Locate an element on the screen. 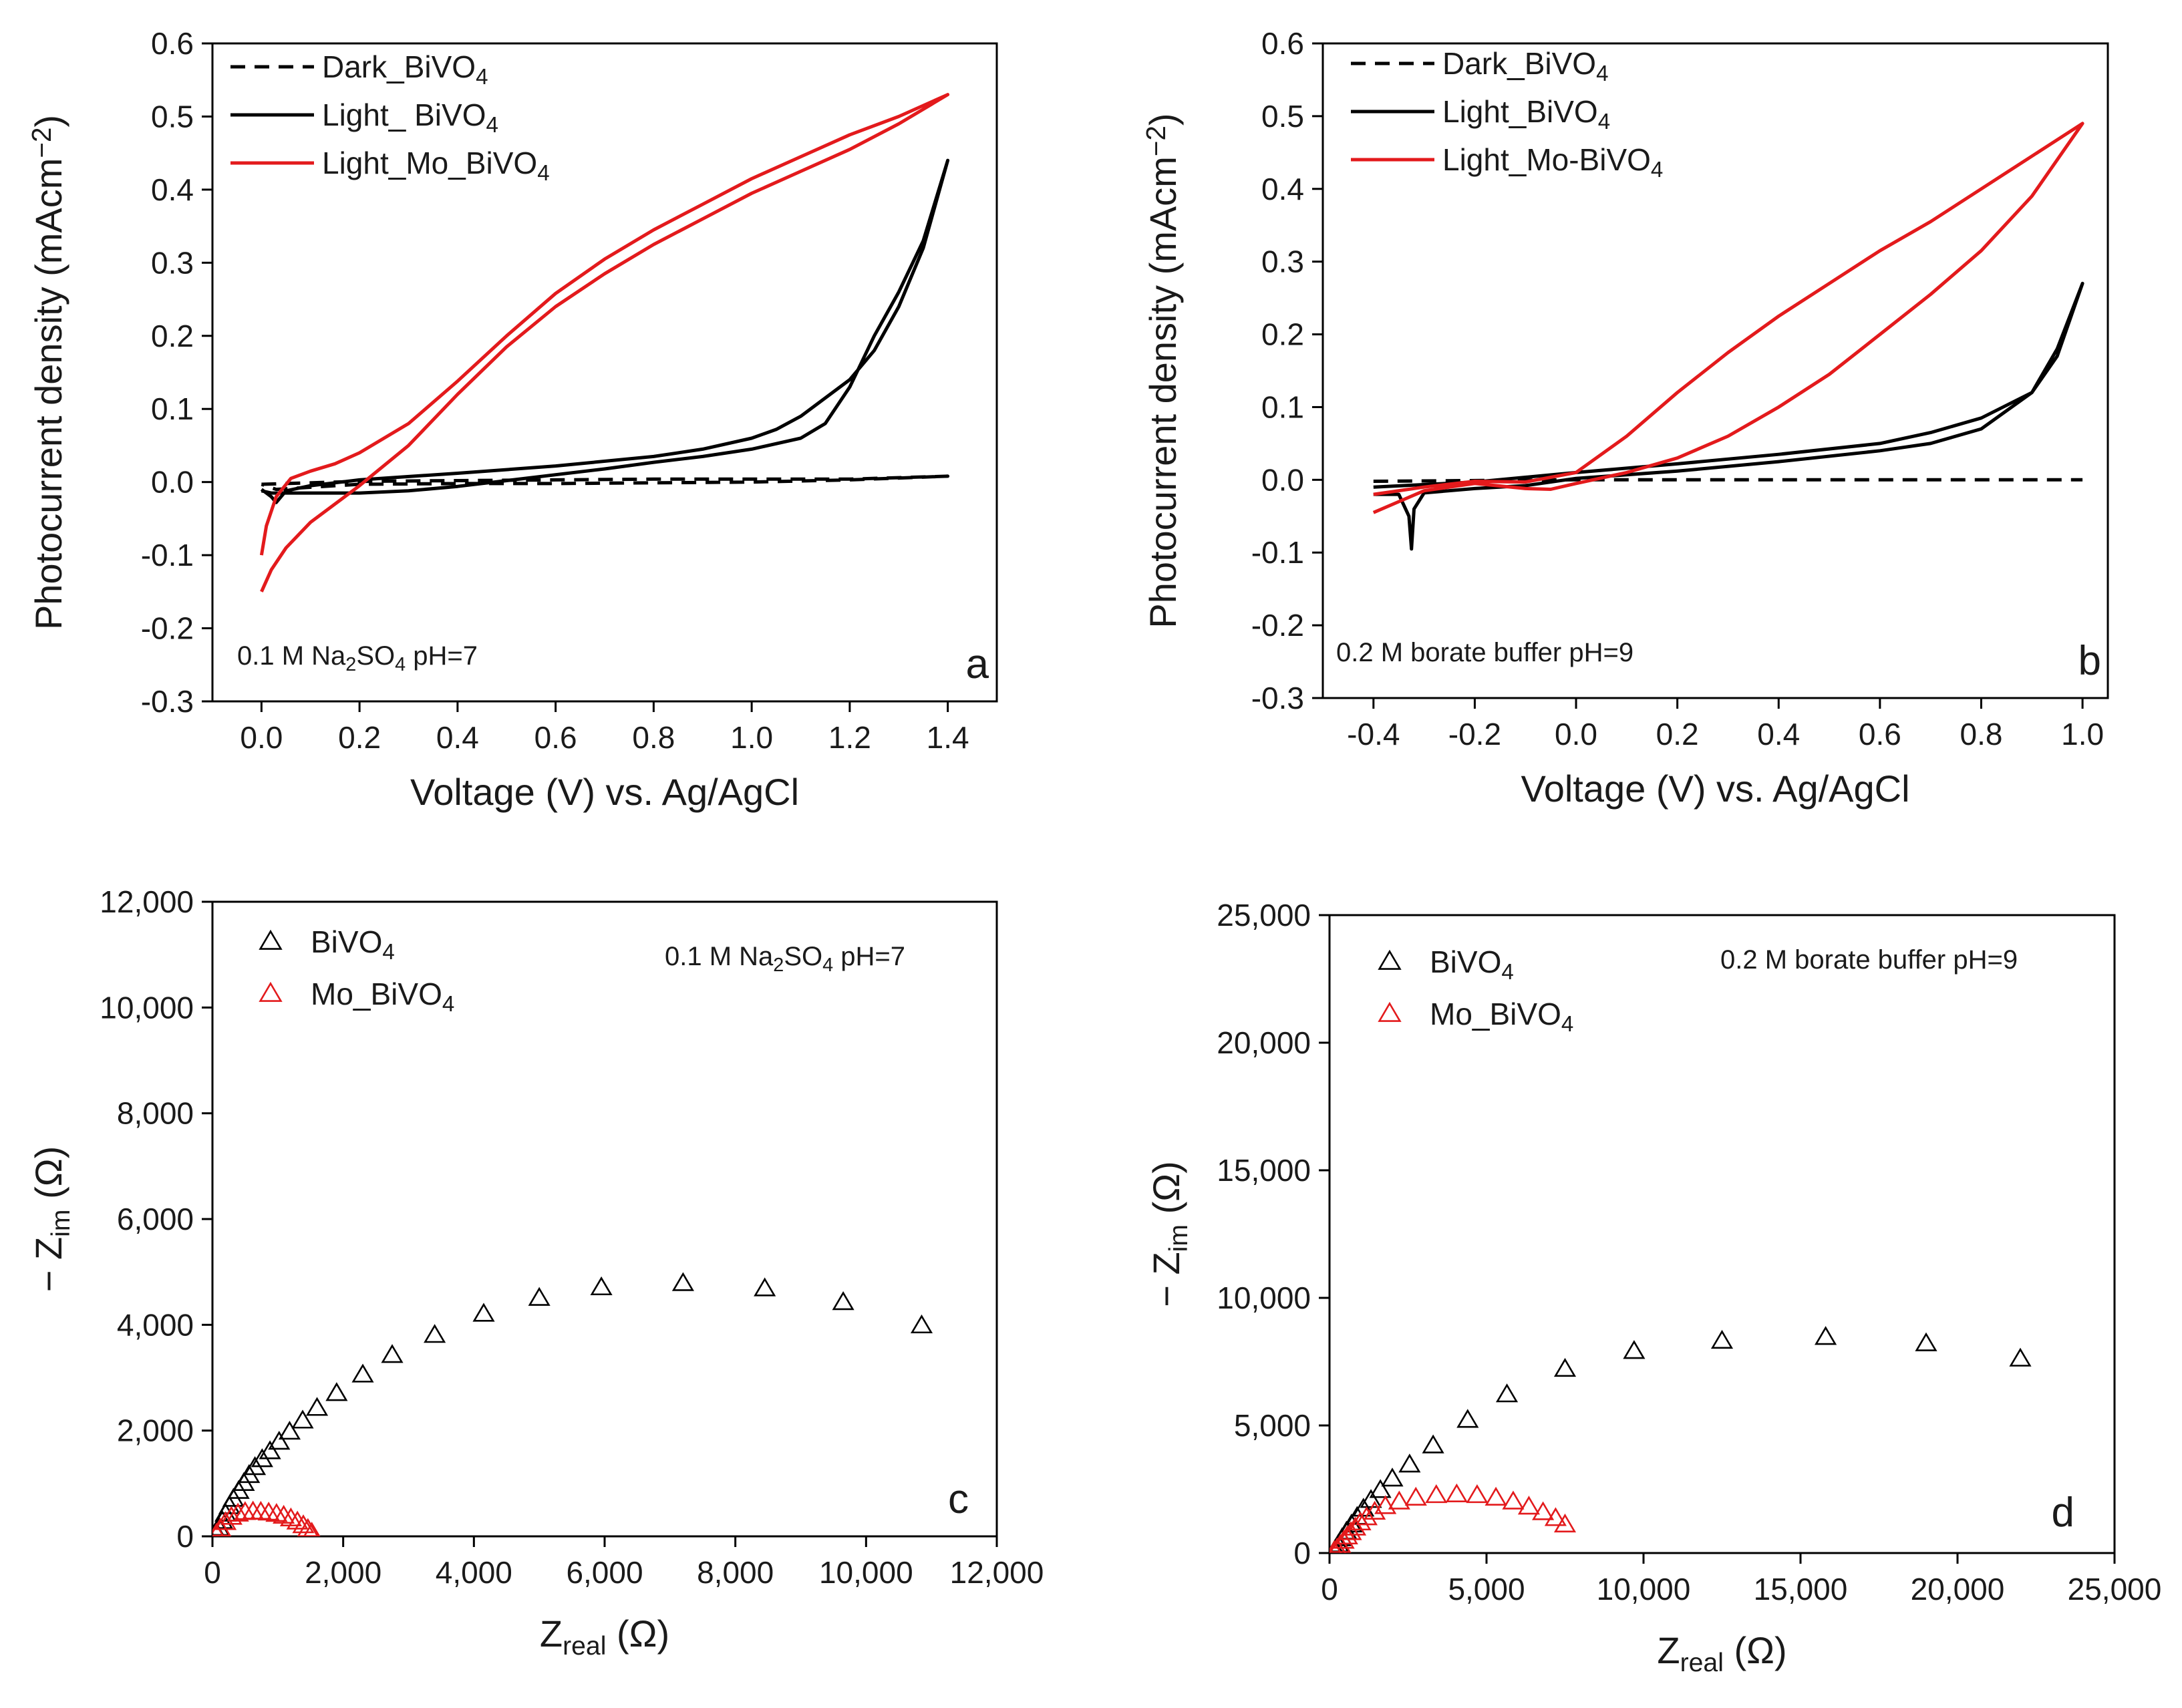  x-tick-label: 0 is located at coordinates (213, 1572).